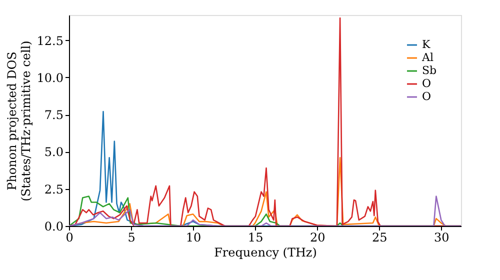  I want to click on x-tick-label: 15, so click(256, 237).